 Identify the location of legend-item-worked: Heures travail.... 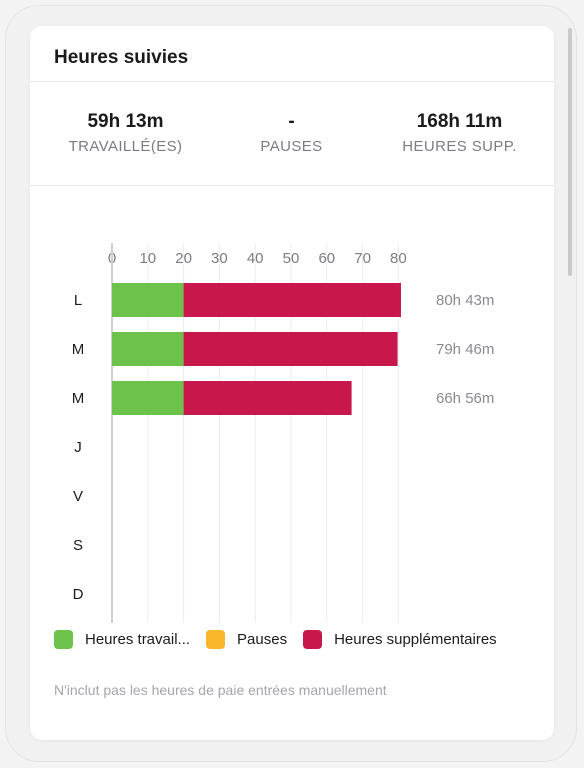
(122, 639).